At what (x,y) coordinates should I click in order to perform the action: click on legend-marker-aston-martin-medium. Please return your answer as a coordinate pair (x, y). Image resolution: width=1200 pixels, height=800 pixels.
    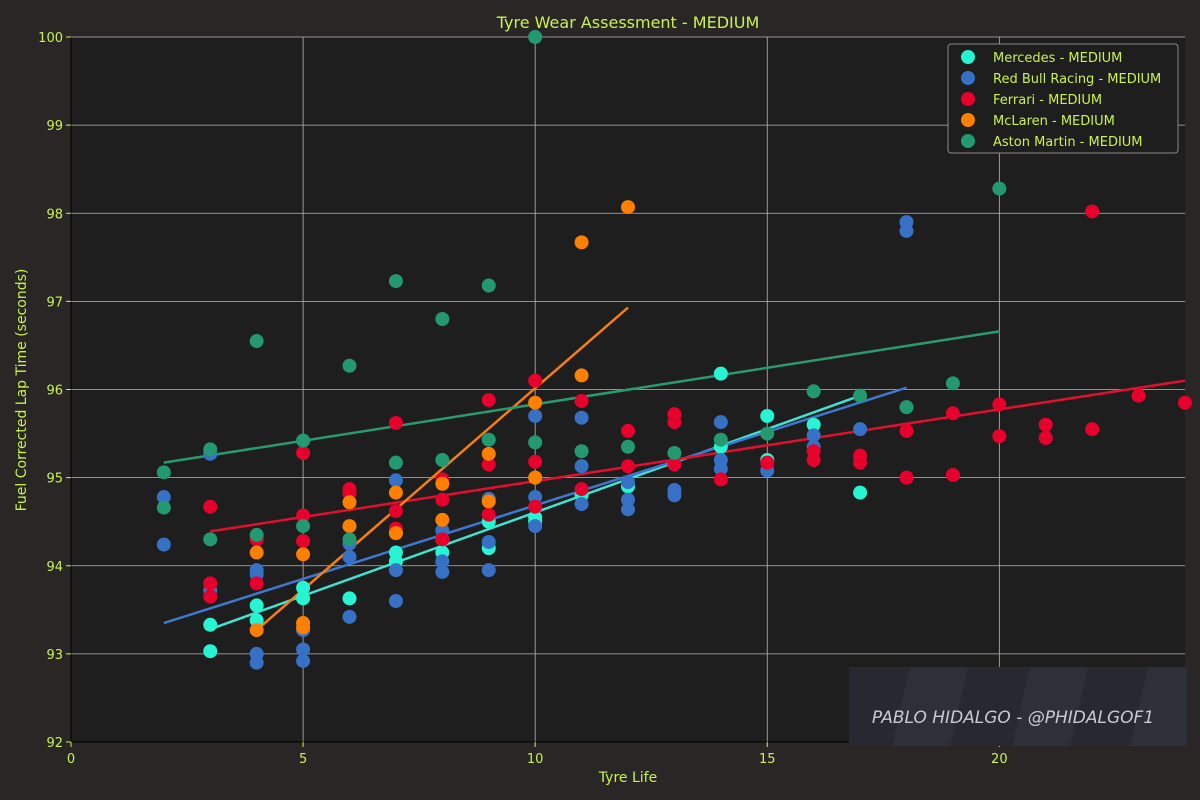
    Looking at the image, I should click on (968, 141).